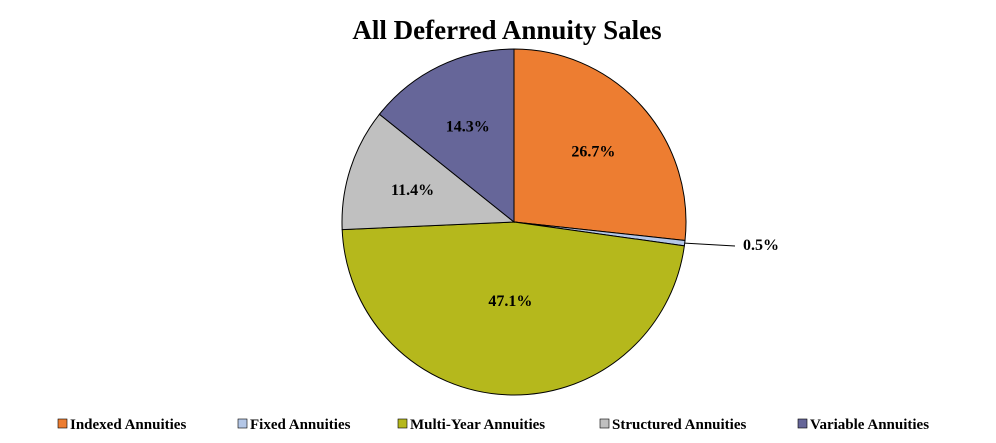 The height and width of the screenshot is (443, 996). What do you see at coordinates (128, 425) in the screenshot?
I see `legend-label-indexed-annuities: Indexed Annuities` at bounding box center [128, 425].